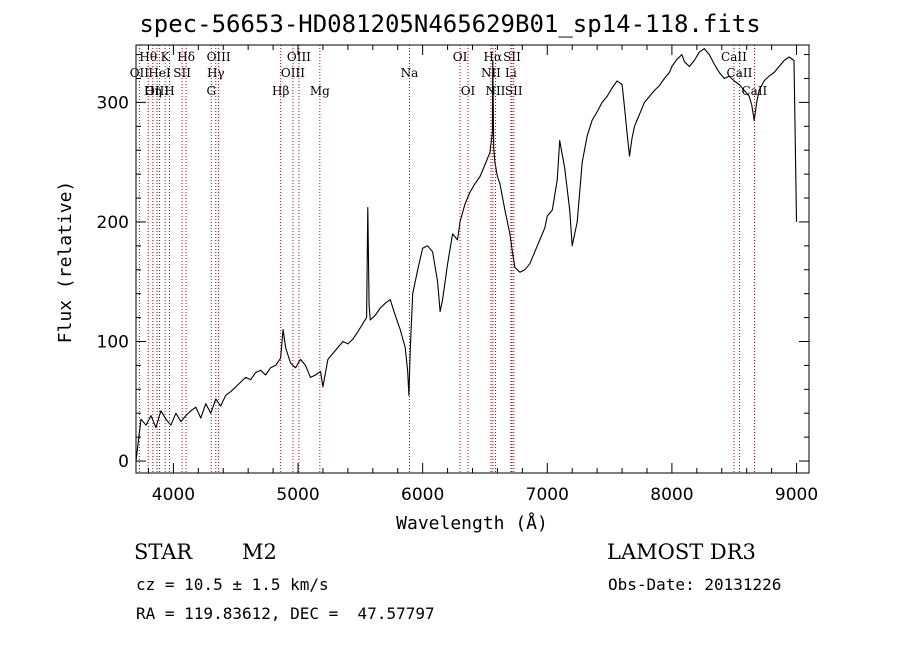 The height and width of the screenshot is (649, 900). Describe the element at coordinates (472, 523) in the screenshot. I see `x-axis-label: Wavelength (Å)` at that location.